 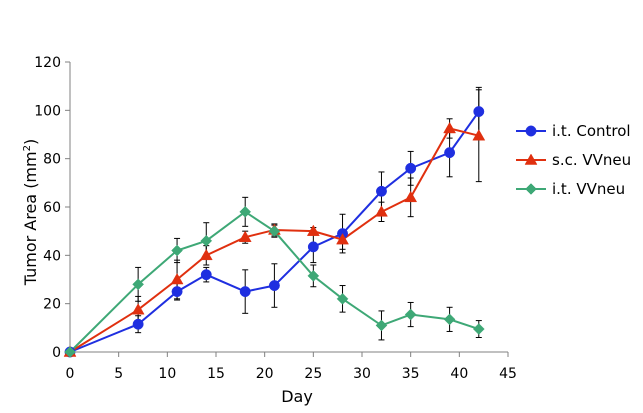 What do you see at coordinates (588, 189) in the screenshot?
I see `i-t-vvneu-legend-label: i.t. VVneu` at bounding box center [588, 189].